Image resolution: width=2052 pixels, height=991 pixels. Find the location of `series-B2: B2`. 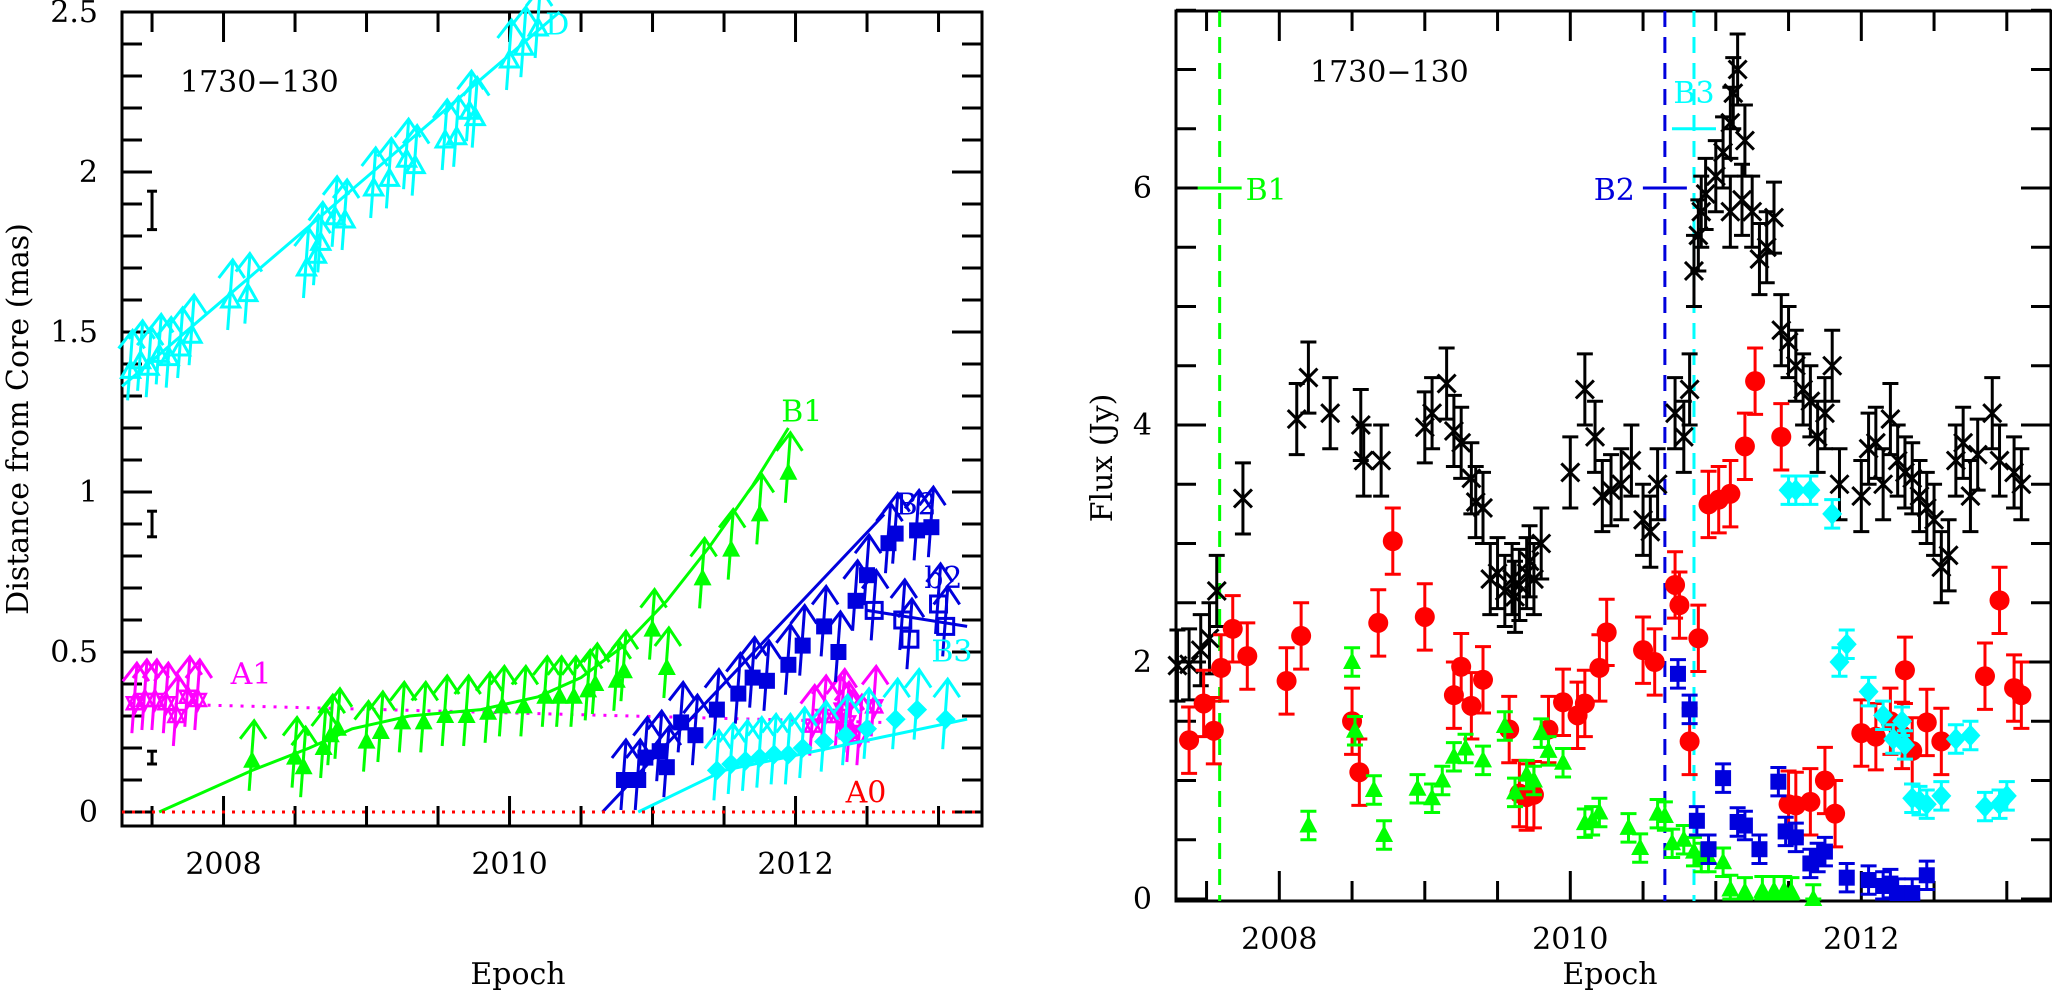

series-B2: B2 is located at coordinates (774, 649).